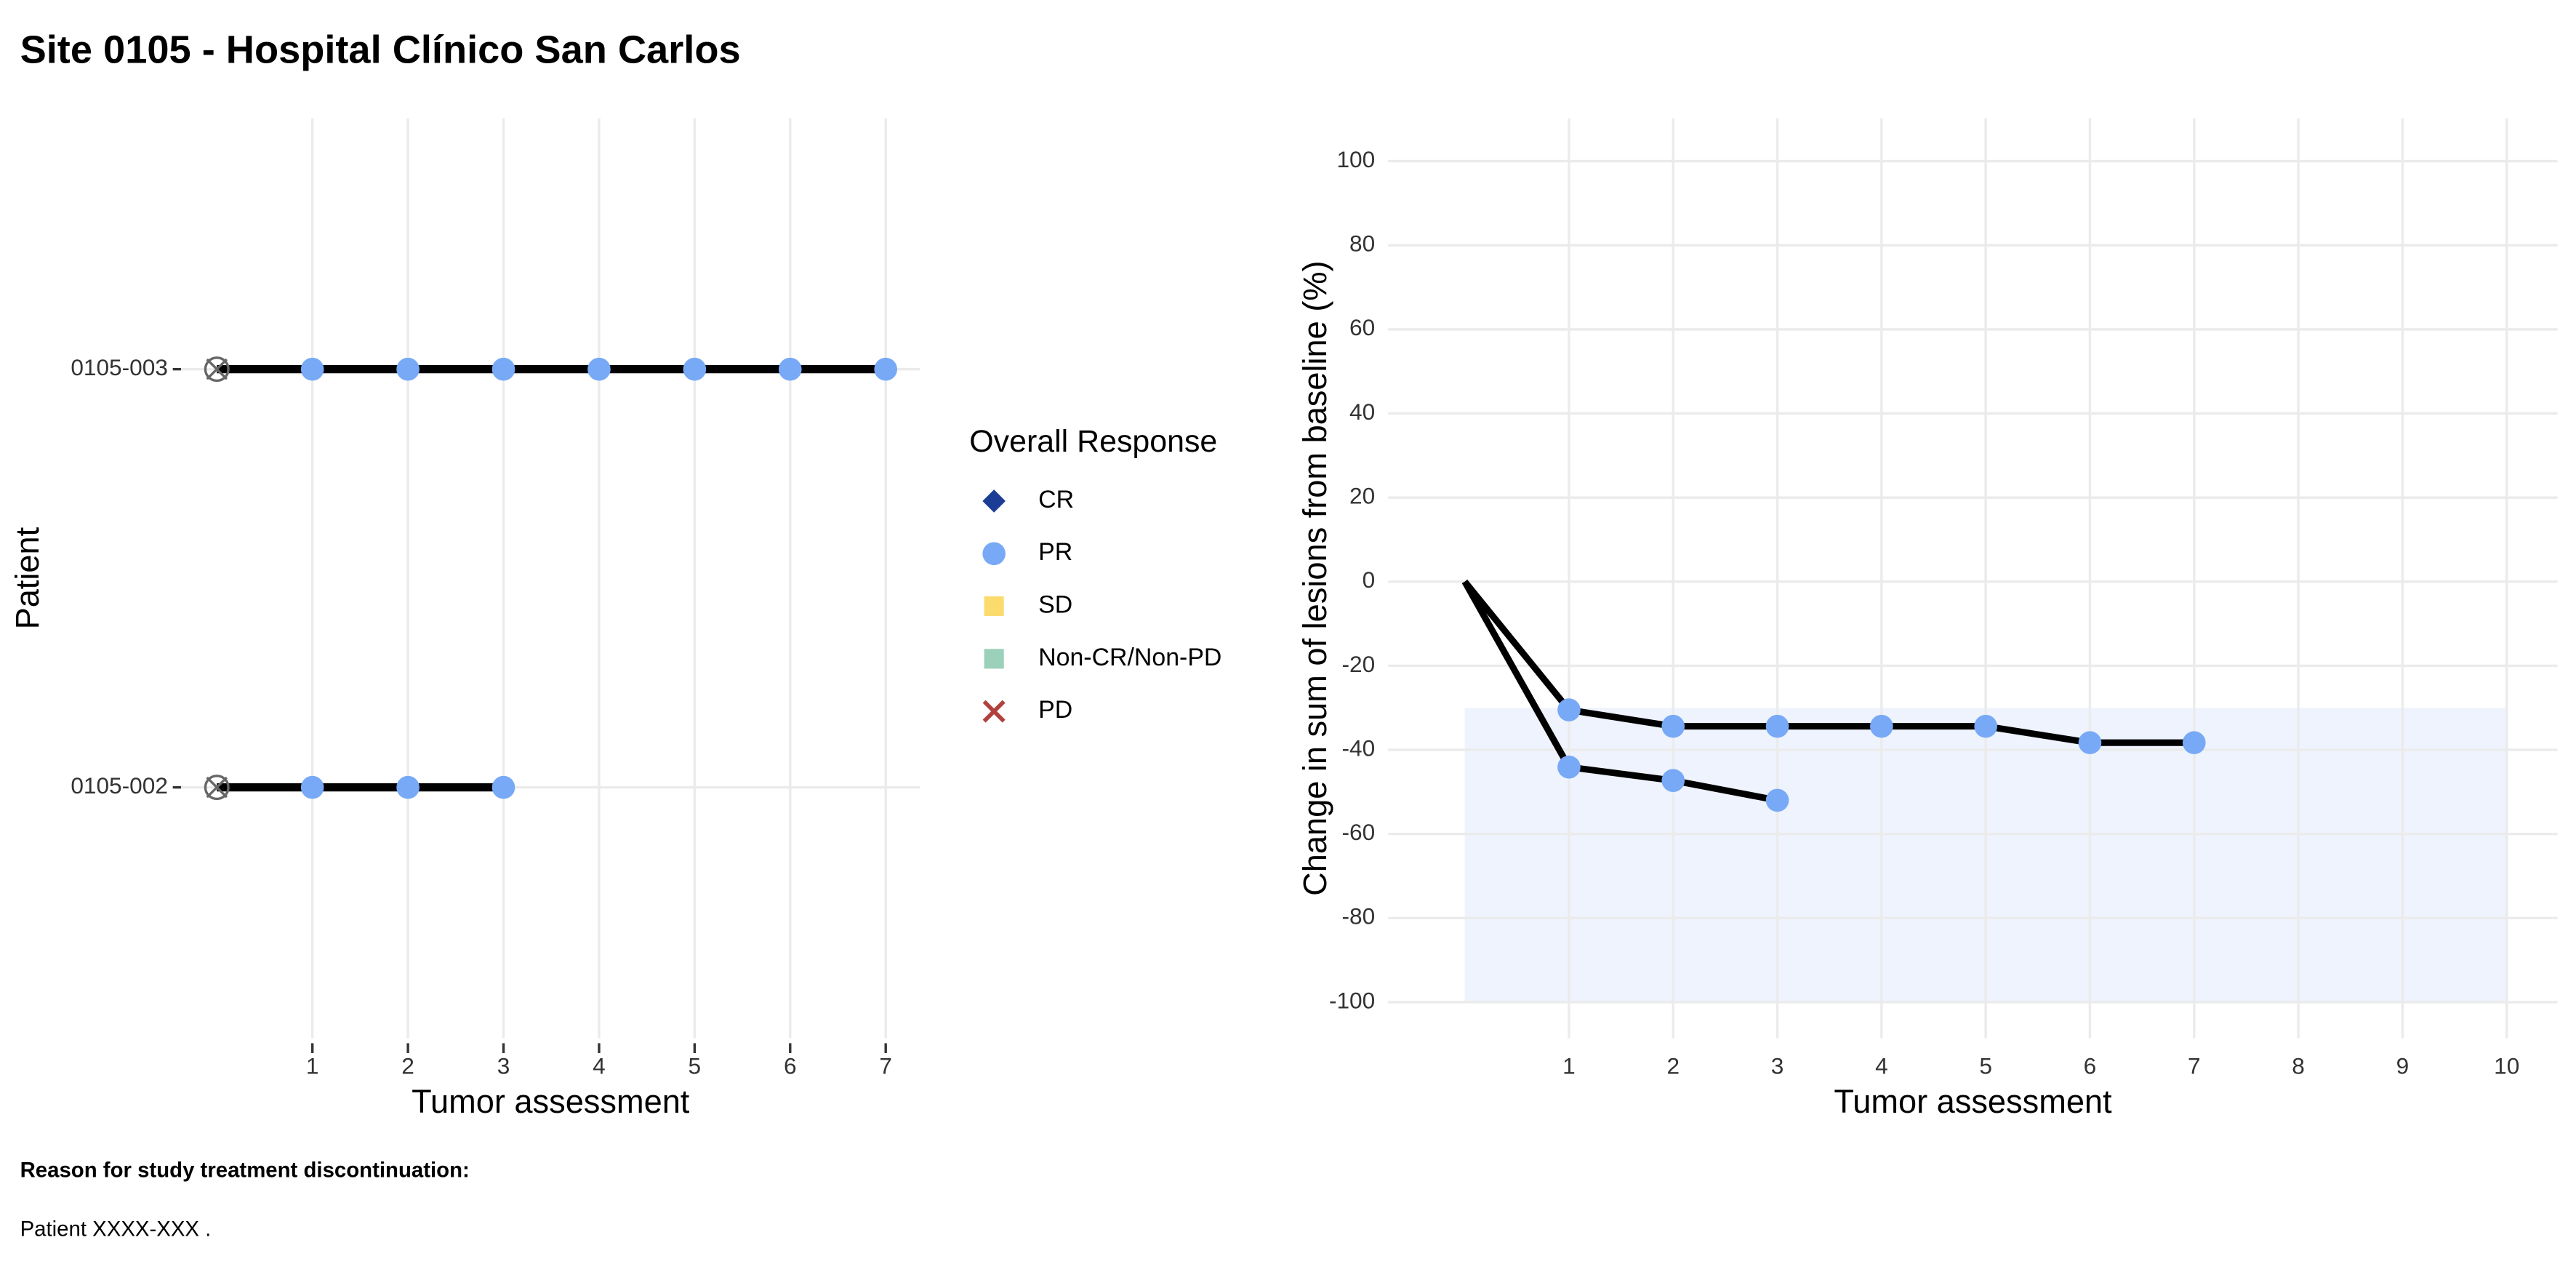 Image resolution: width=2576 pixels, height=1288 pixels. I want to click on x-tick-label: 10, so click(2507, 1066).